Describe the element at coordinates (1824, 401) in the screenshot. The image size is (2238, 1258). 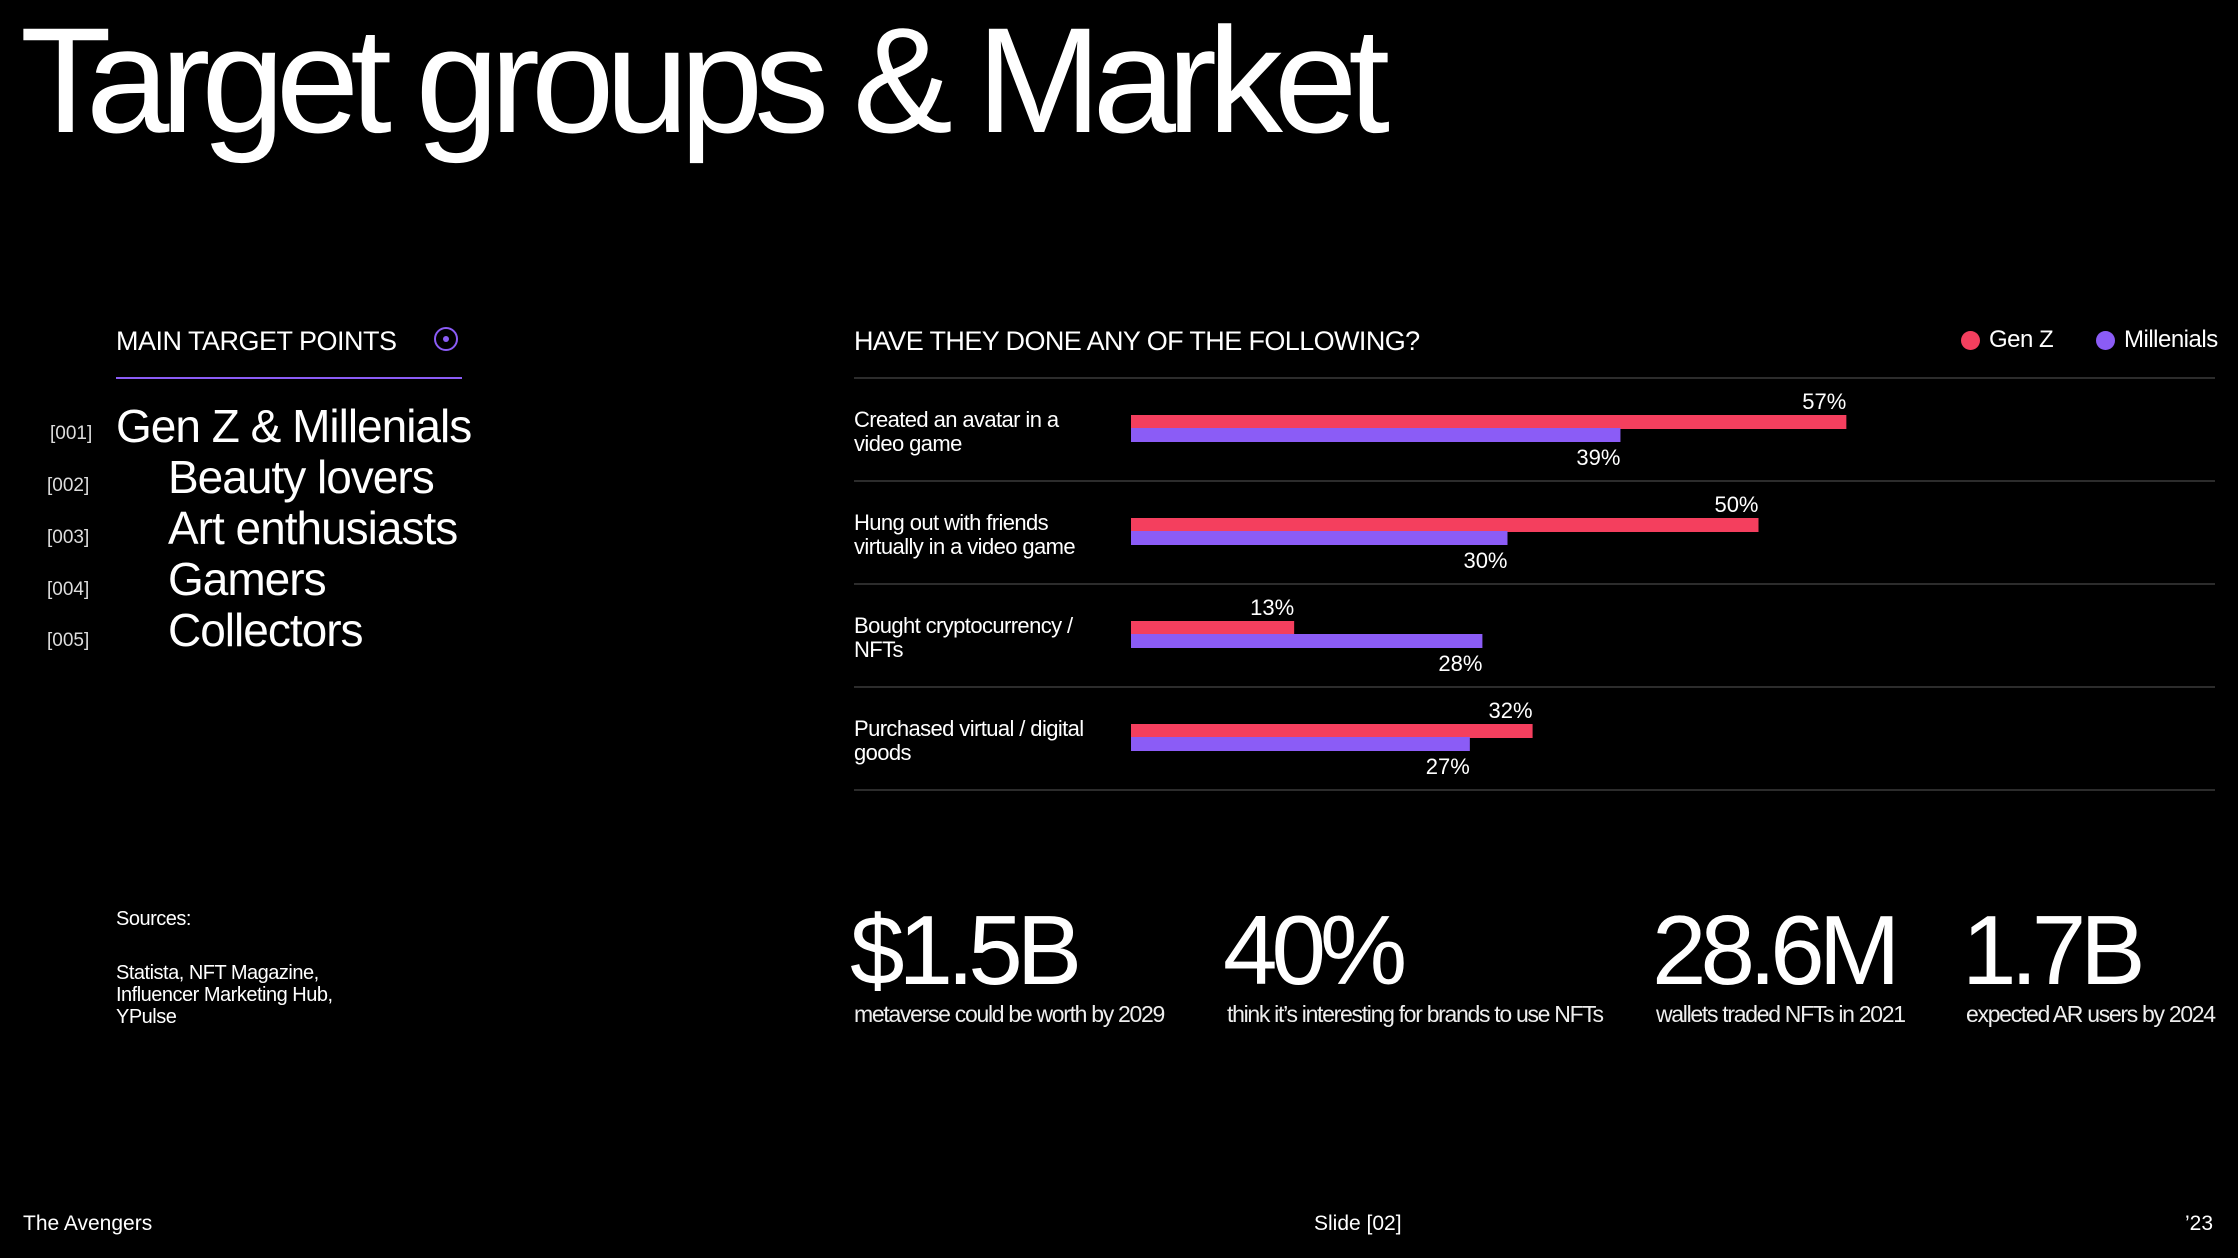
I see `bar-value-label: 57%` at that location.